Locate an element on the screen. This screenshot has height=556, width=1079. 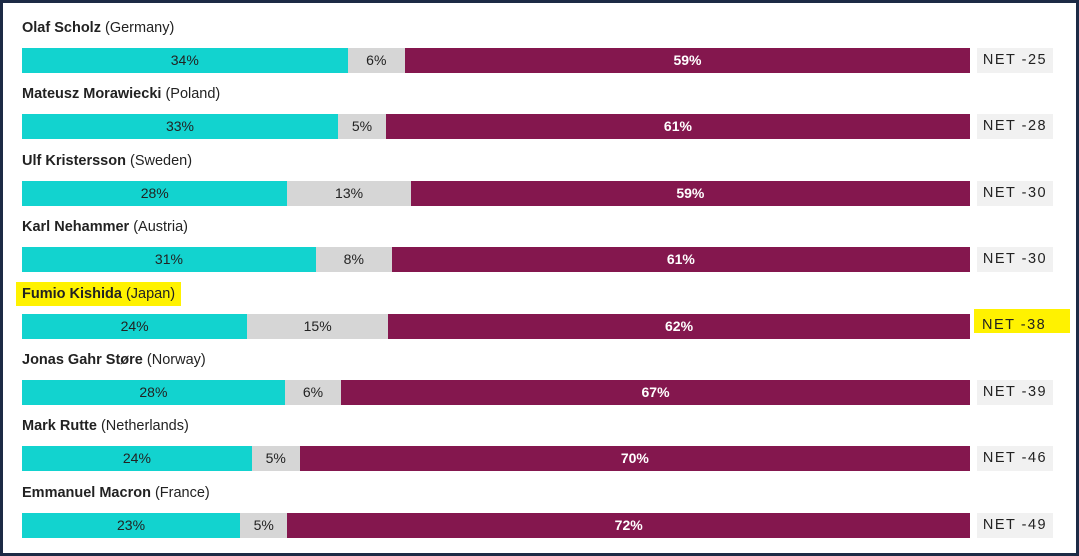
chart-row: Ulf Kristersson (Sweden) 28% 13% 59% NET -30 is located at coordinates (541, 182).